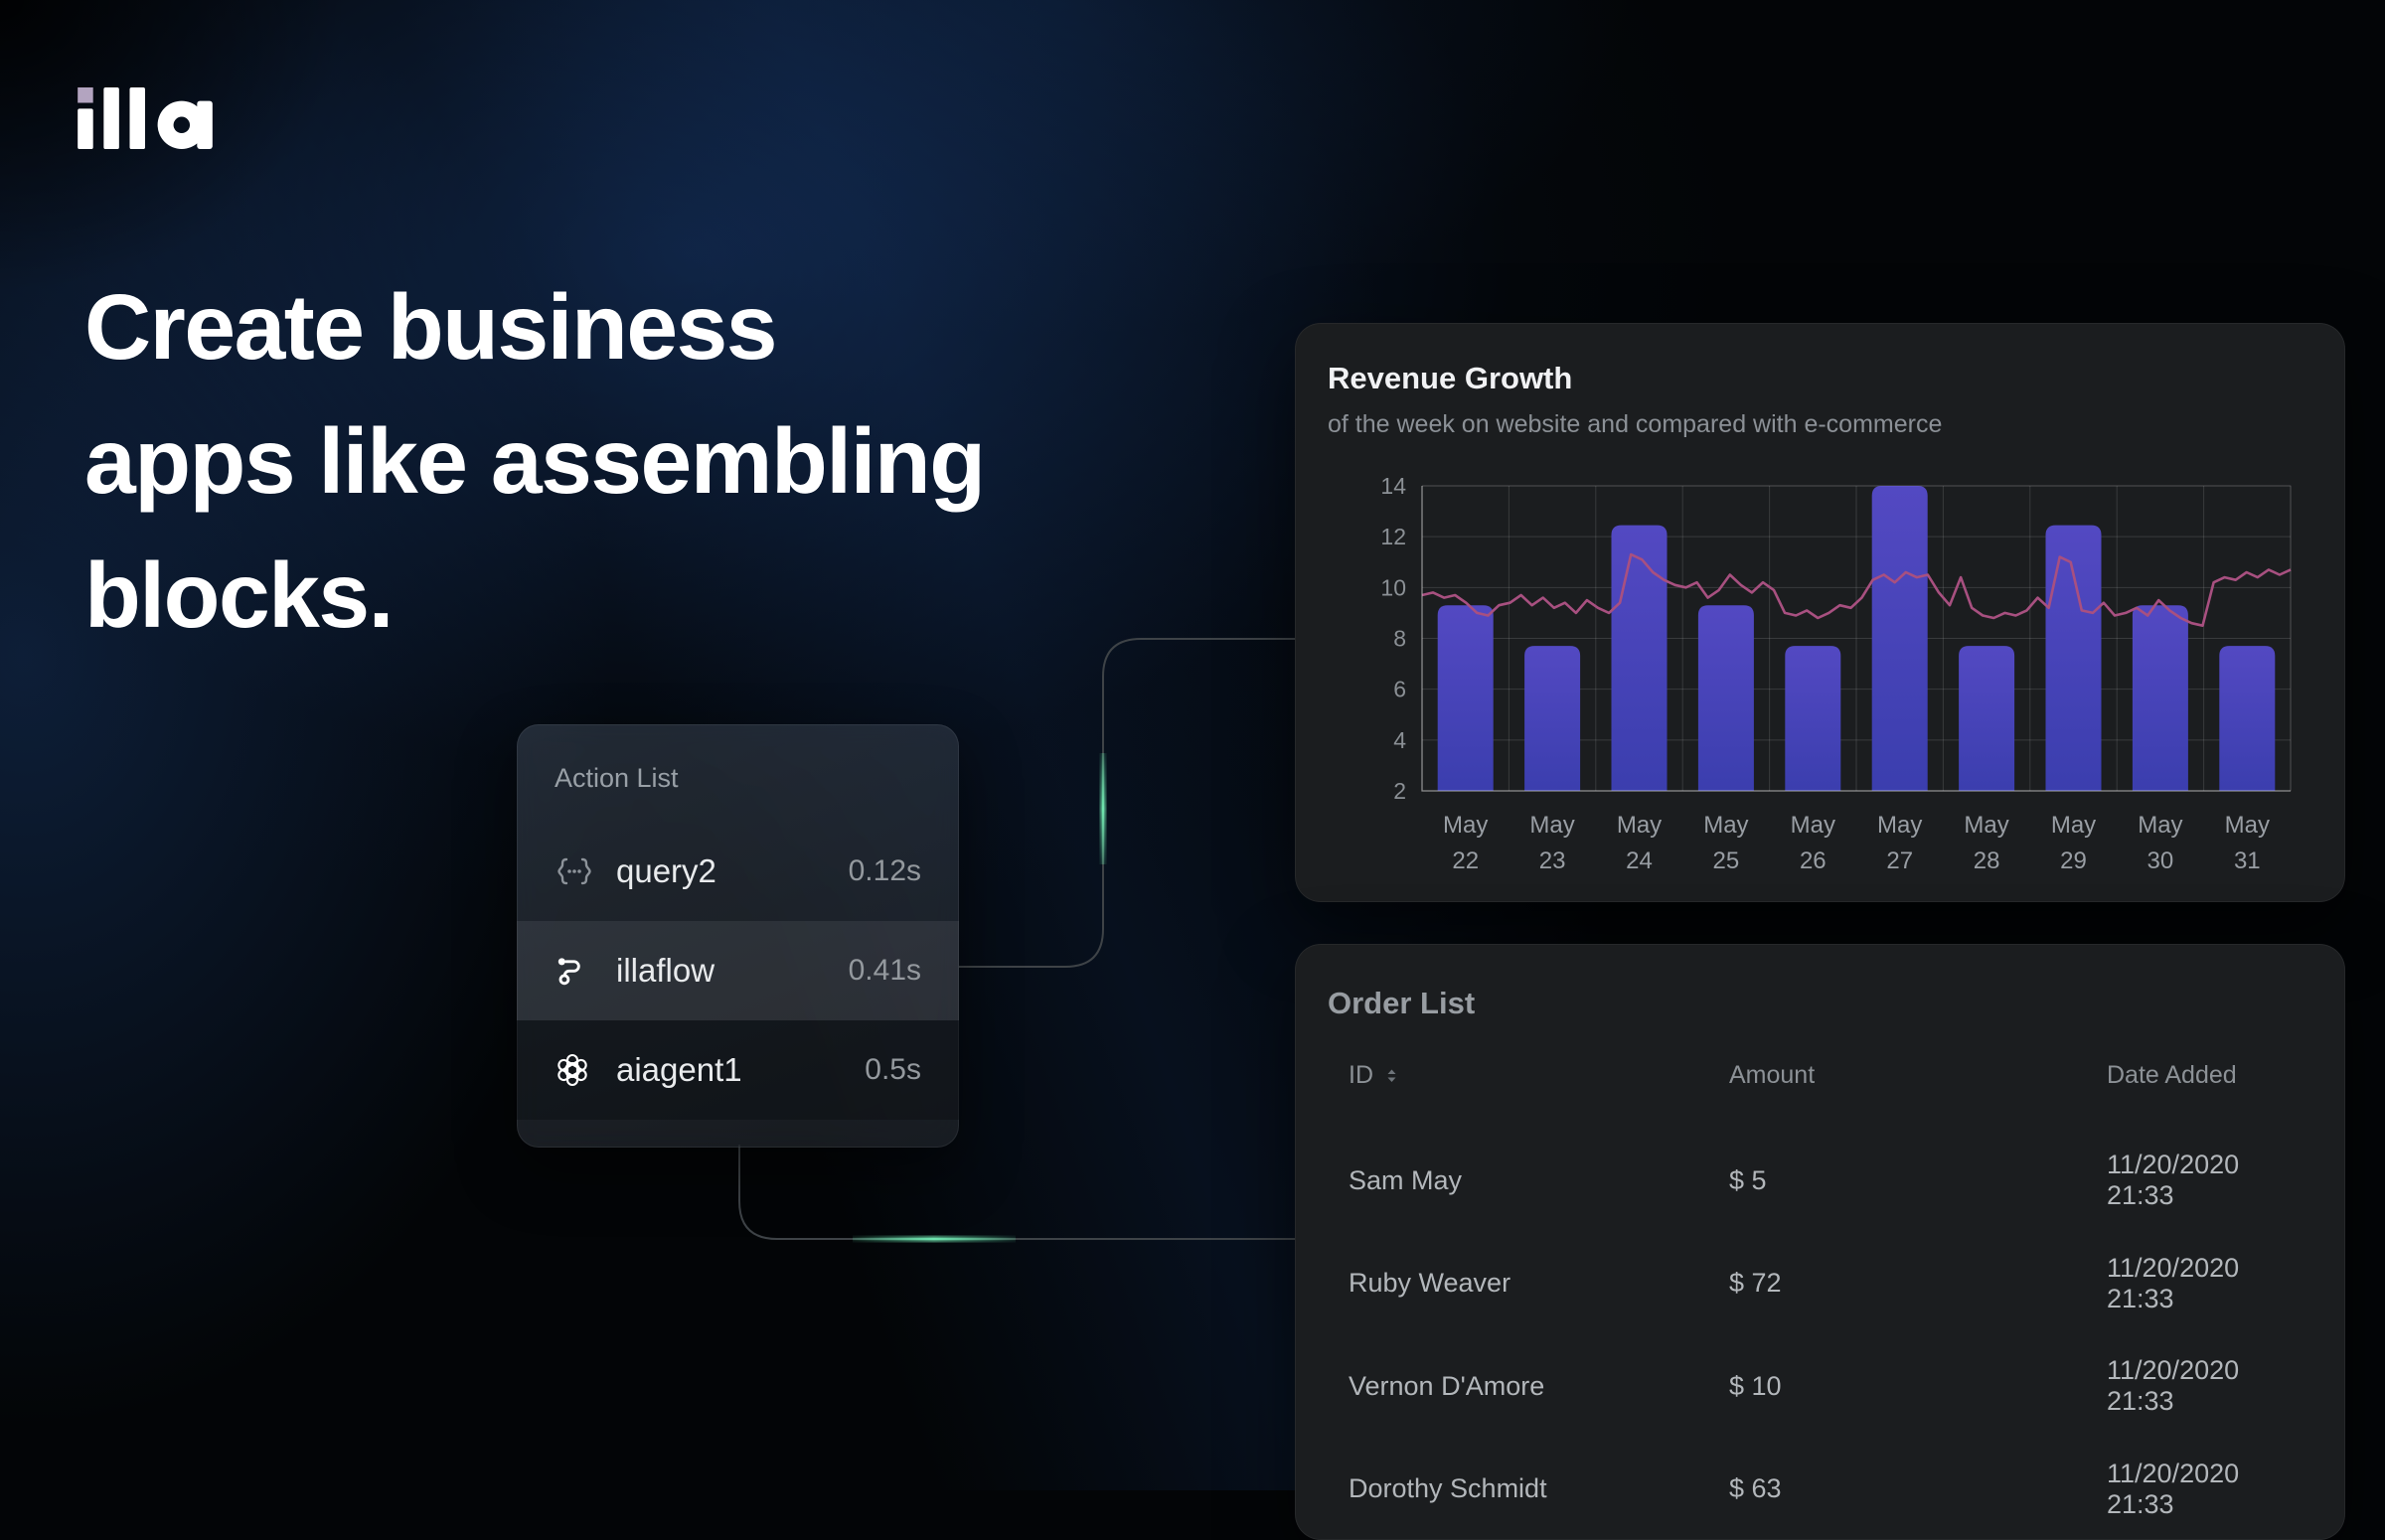 Image resolution: width=2385 pixels, height=1540 pixels. What do you see at coordinates (1400, 740) in the screenshot?
I see `y-tick-4: 4` at bounding box center [1400, 740].